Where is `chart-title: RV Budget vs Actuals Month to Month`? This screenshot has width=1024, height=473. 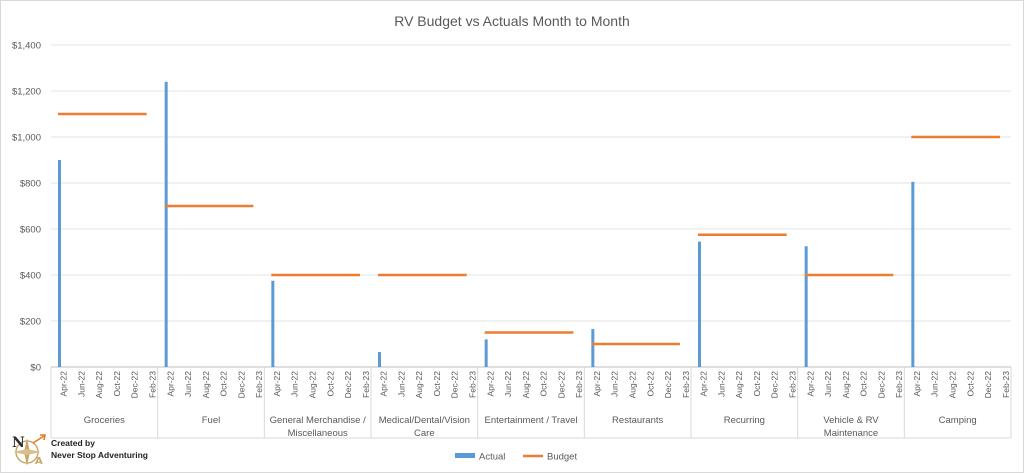
chart-title: RV Budget vs Actuals Month to Month is located at coordinates (512, 21).